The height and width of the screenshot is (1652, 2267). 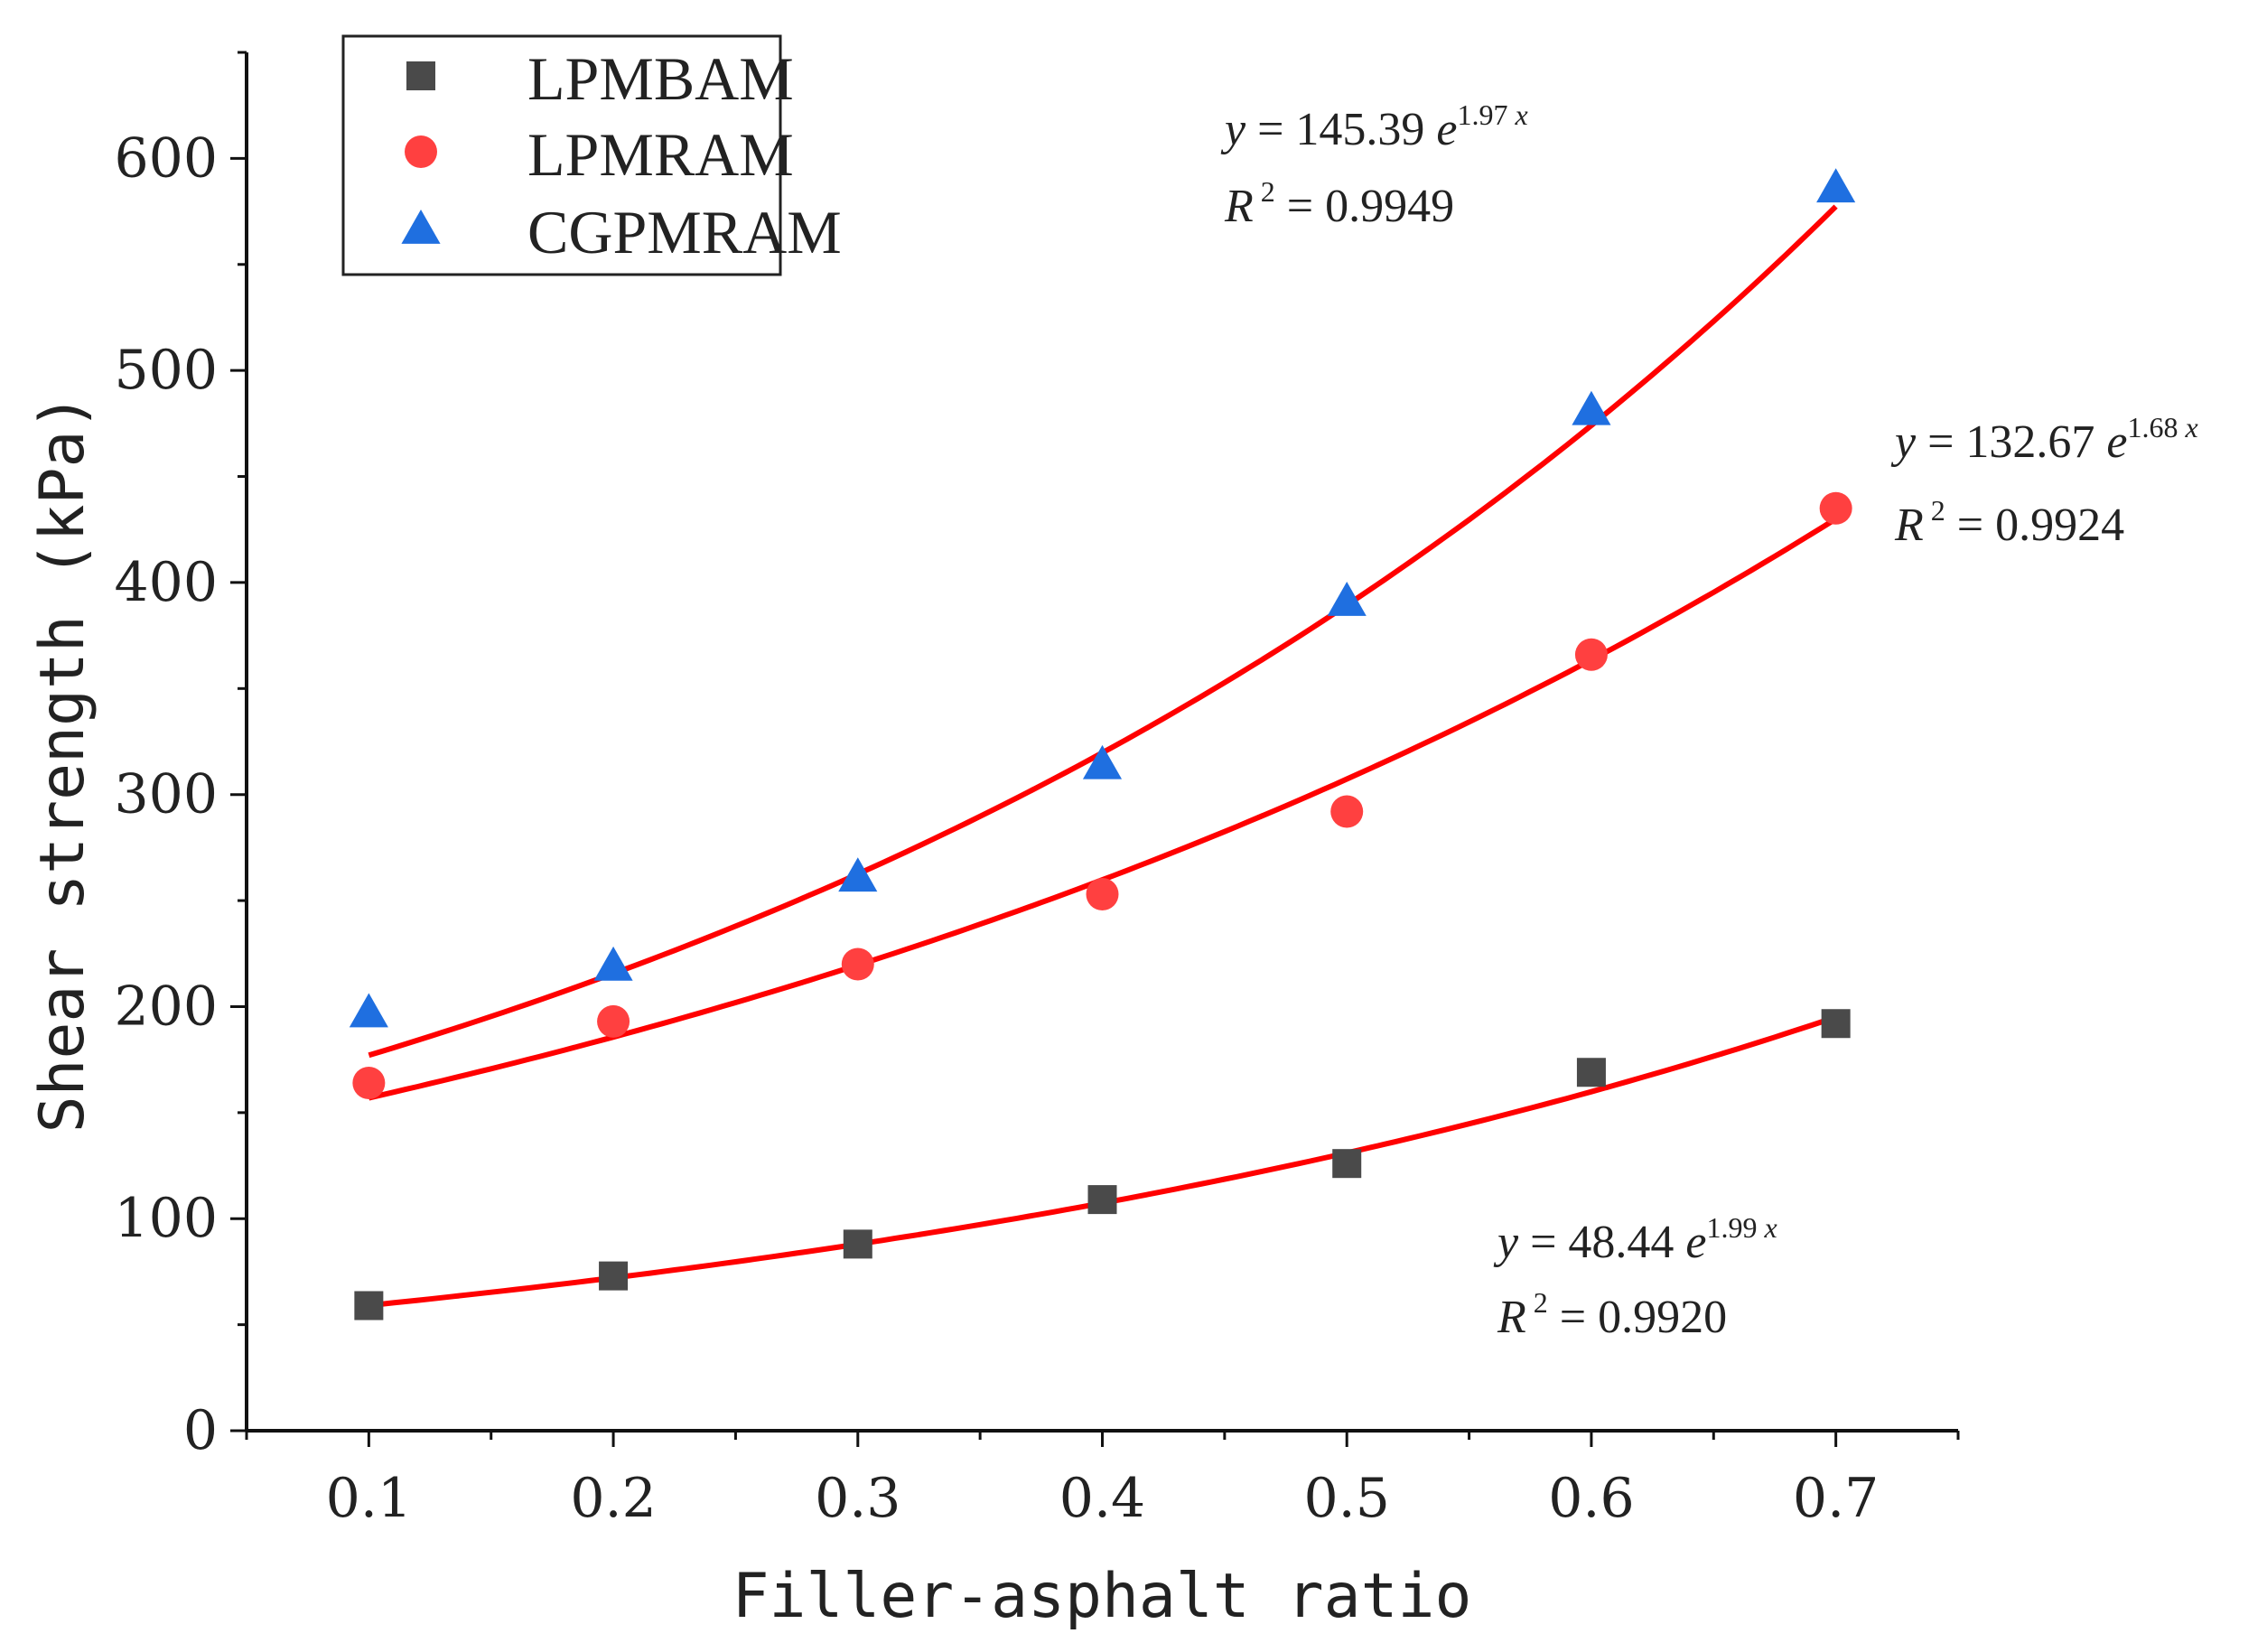 What do you see at coordinates (166, 1006) in the screenshot?
I see `y-tick-label: 200` at bounding box center [166, 1006].